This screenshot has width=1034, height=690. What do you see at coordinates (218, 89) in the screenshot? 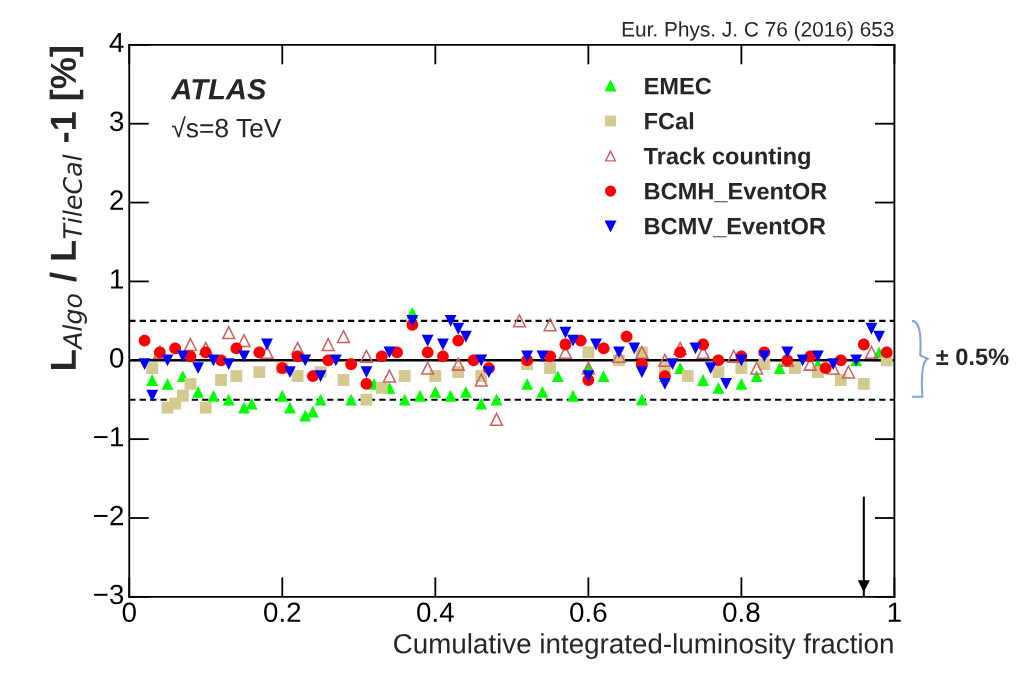
I see `annotation: ATLAS` at bounding box center [218, 89].